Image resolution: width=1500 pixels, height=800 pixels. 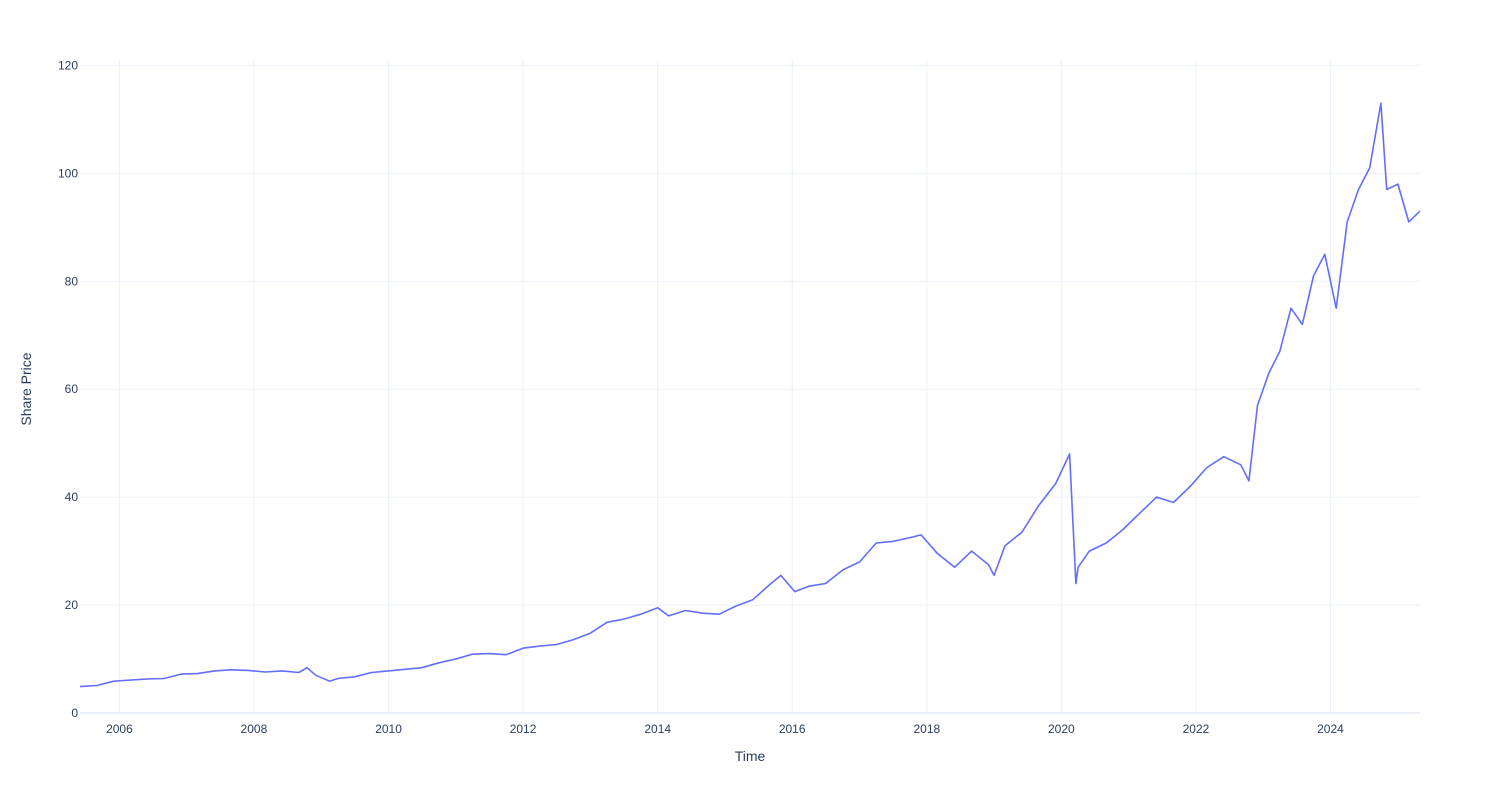 What do you see at coordinates (725, 729) in the screenshot?
I see `x-axis-ticks: 2006 2008 2010 2012 2014 2016 2018 2020 2022 2024` at bounding box center [725, 729].